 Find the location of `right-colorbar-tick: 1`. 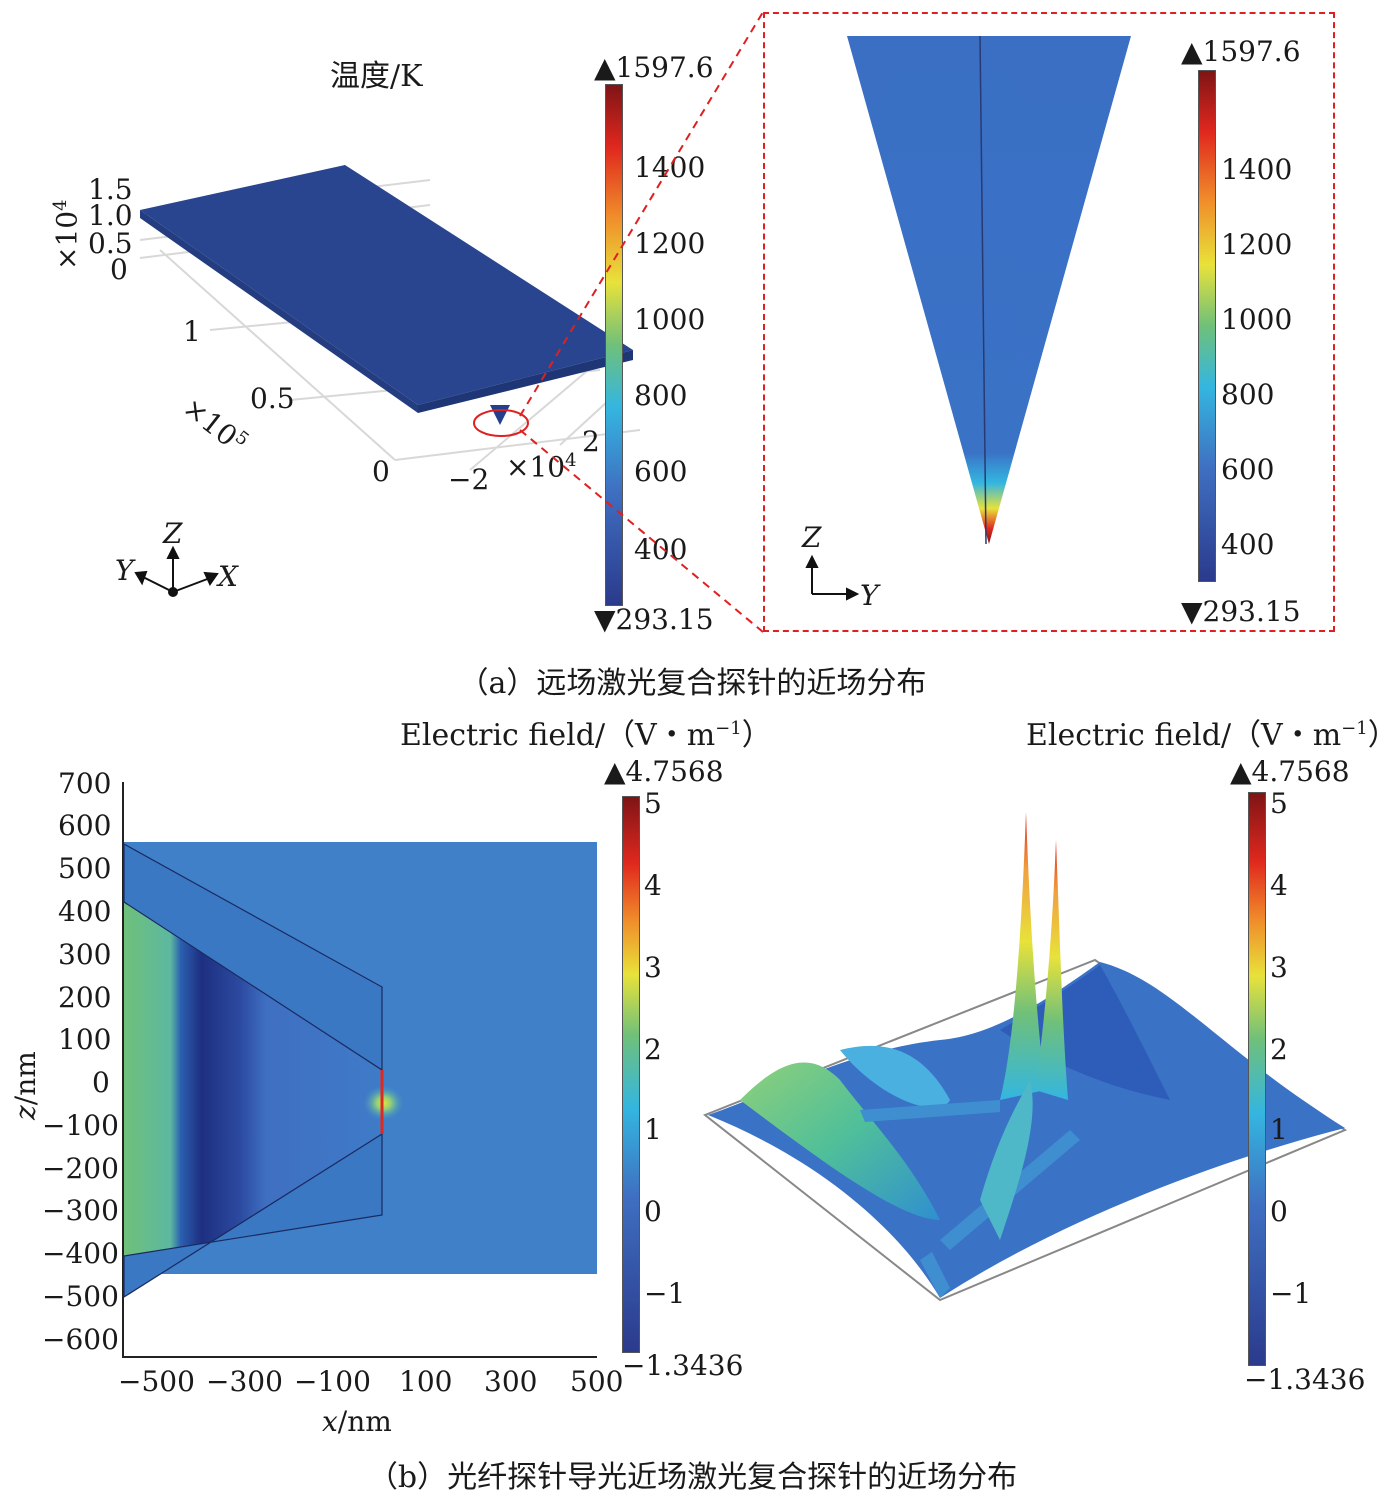

right-colorbar-tick: 1 is located at coordinates (1279, 1129).